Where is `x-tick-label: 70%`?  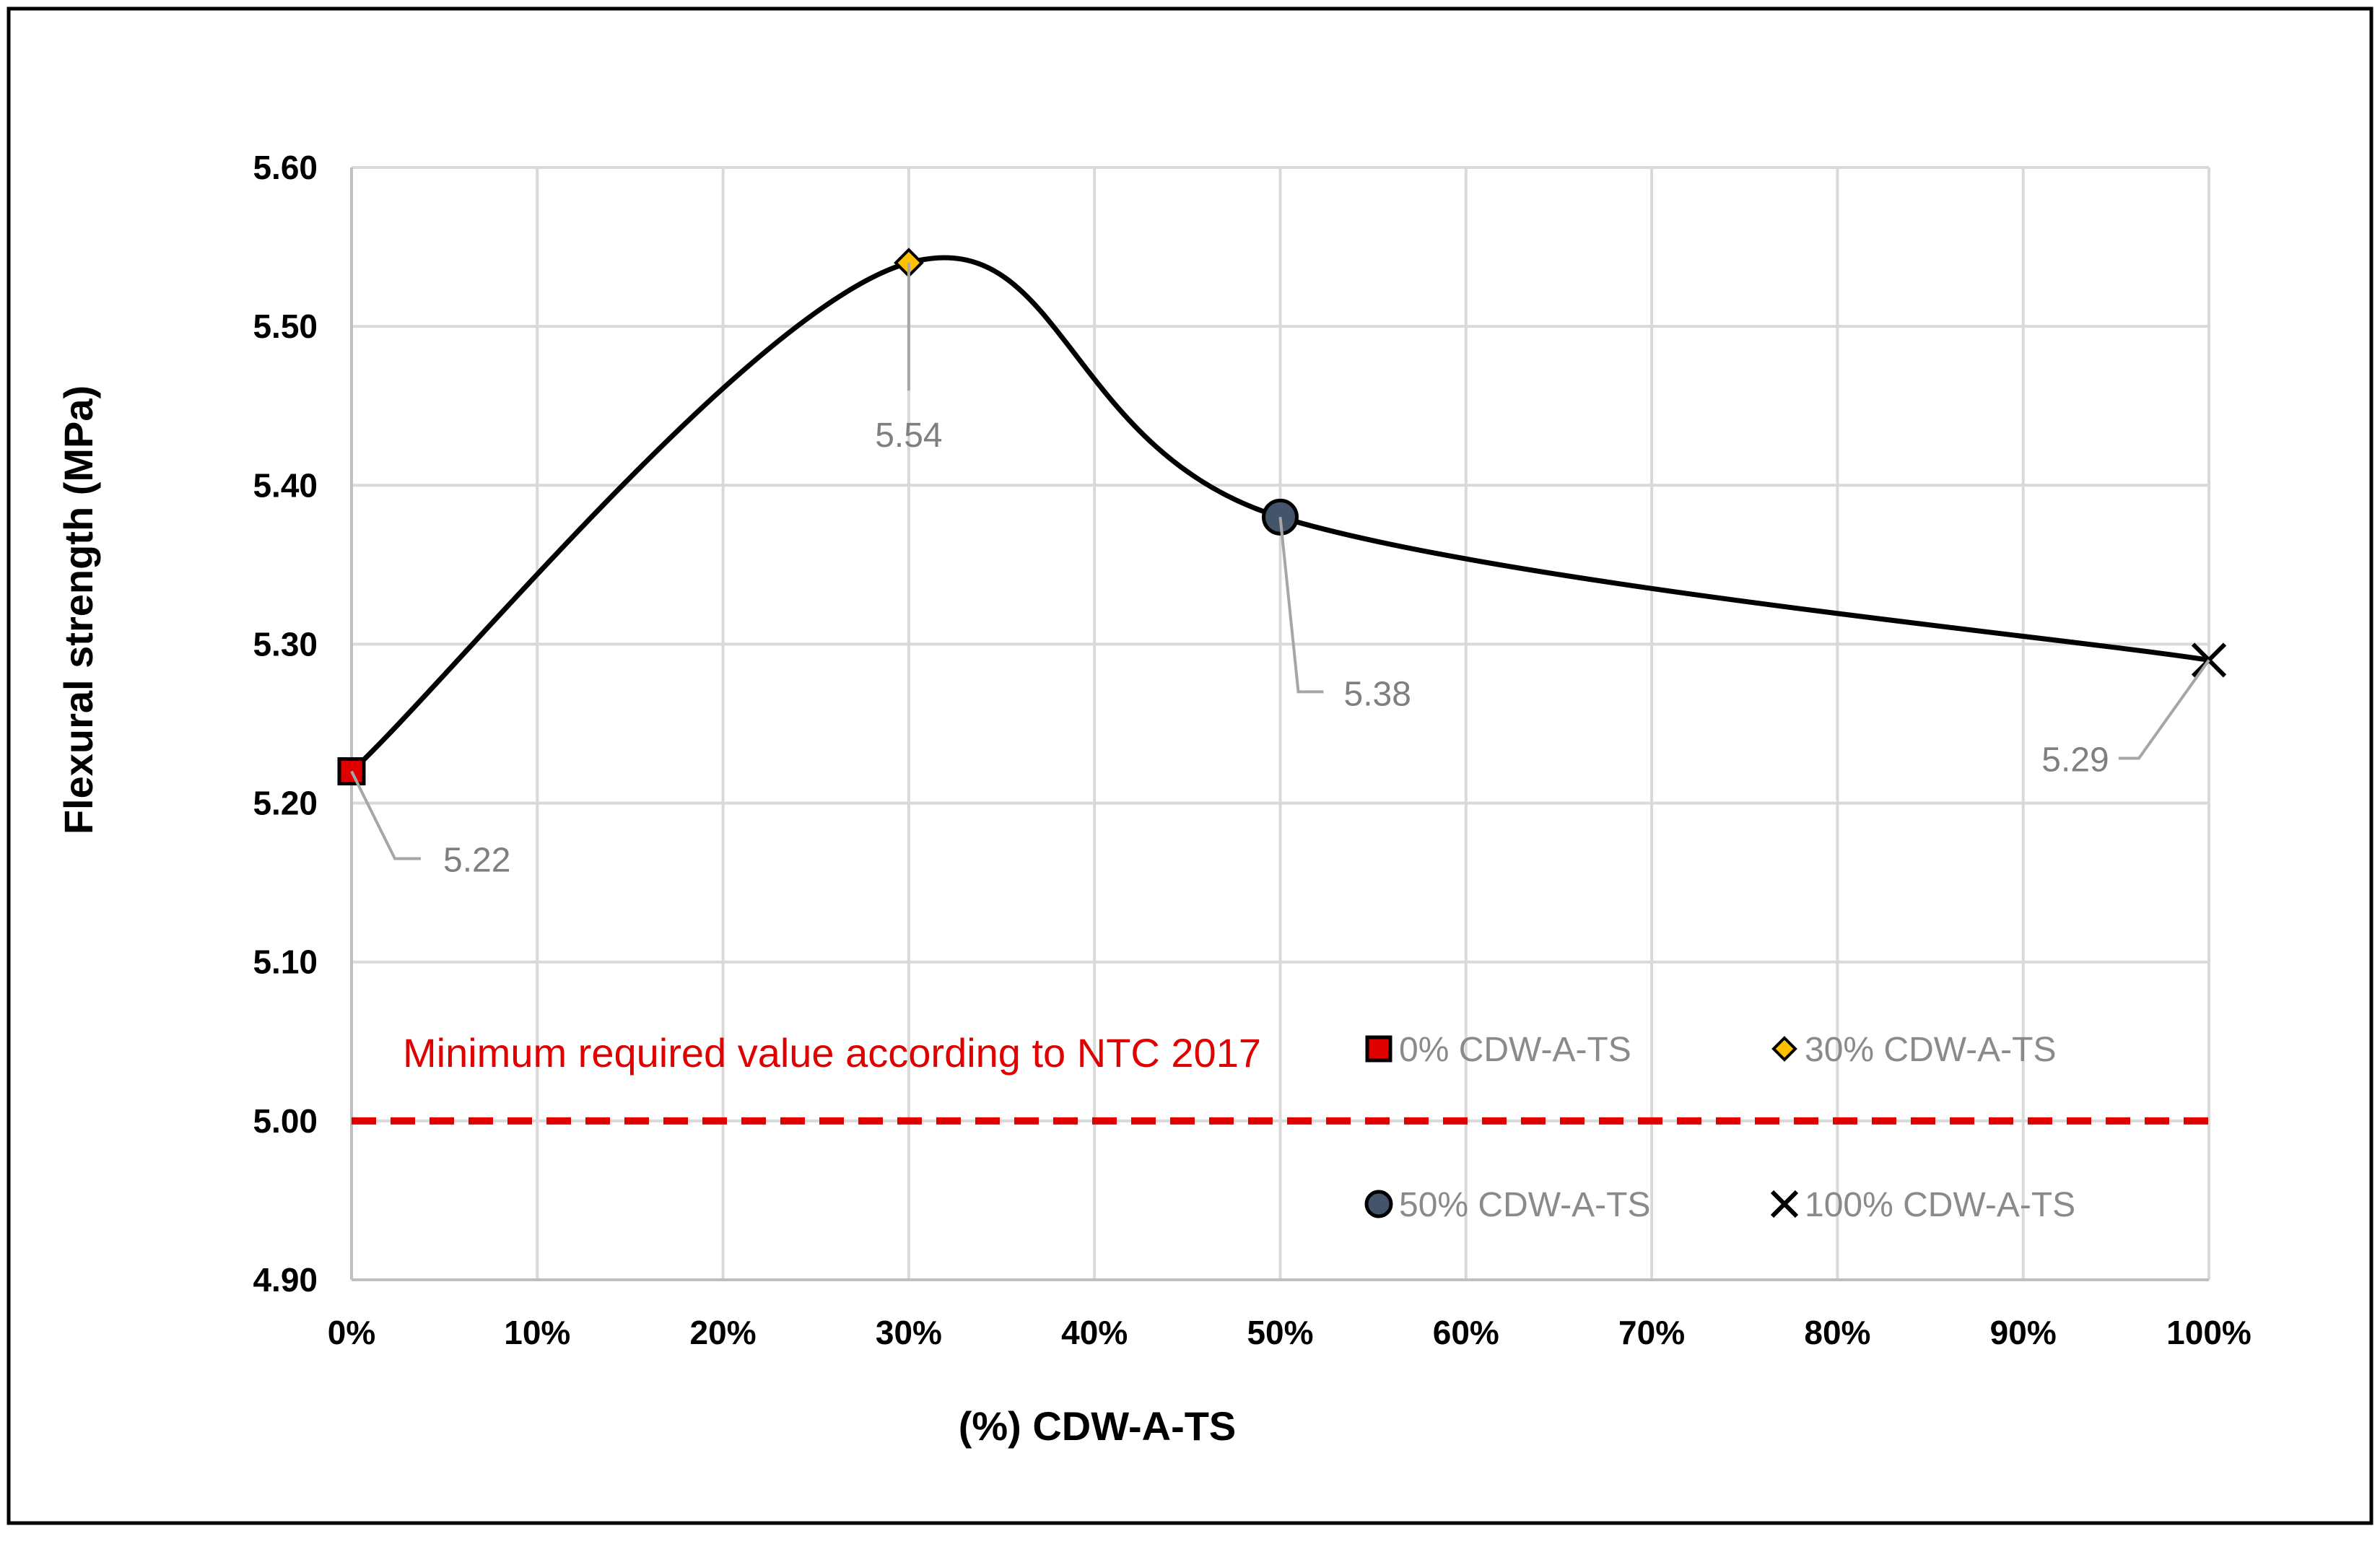 x-tick-label: 70% is located at coordinates (1651, 1333).